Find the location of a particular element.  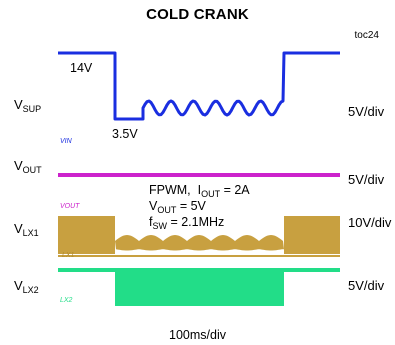

marker-lx2: LX2 is located at coordinates (66, 300).